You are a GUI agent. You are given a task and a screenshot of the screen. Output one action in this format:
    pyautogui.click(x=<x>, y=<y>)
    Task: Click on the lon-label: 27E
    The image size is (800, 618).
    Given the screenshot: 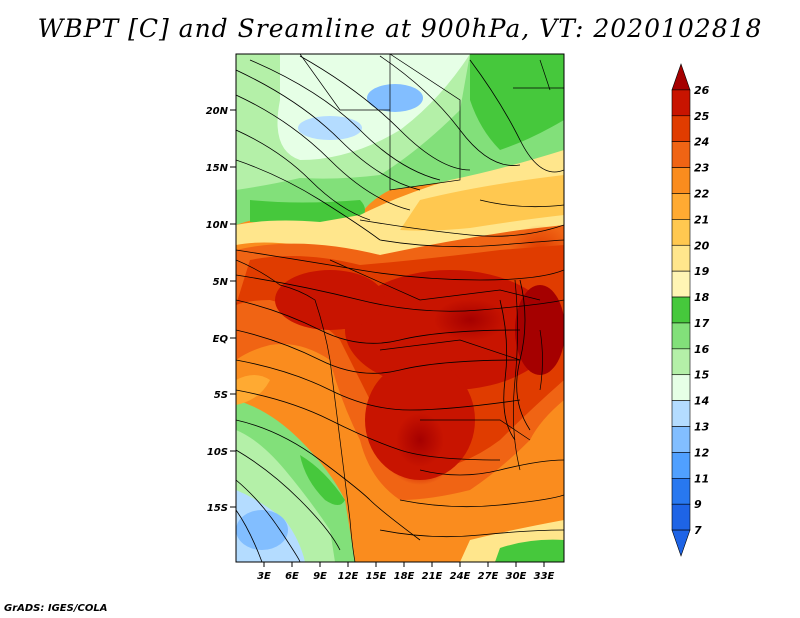 What is the action you would take?
    pyautogui.click(x=488, y=576)
    